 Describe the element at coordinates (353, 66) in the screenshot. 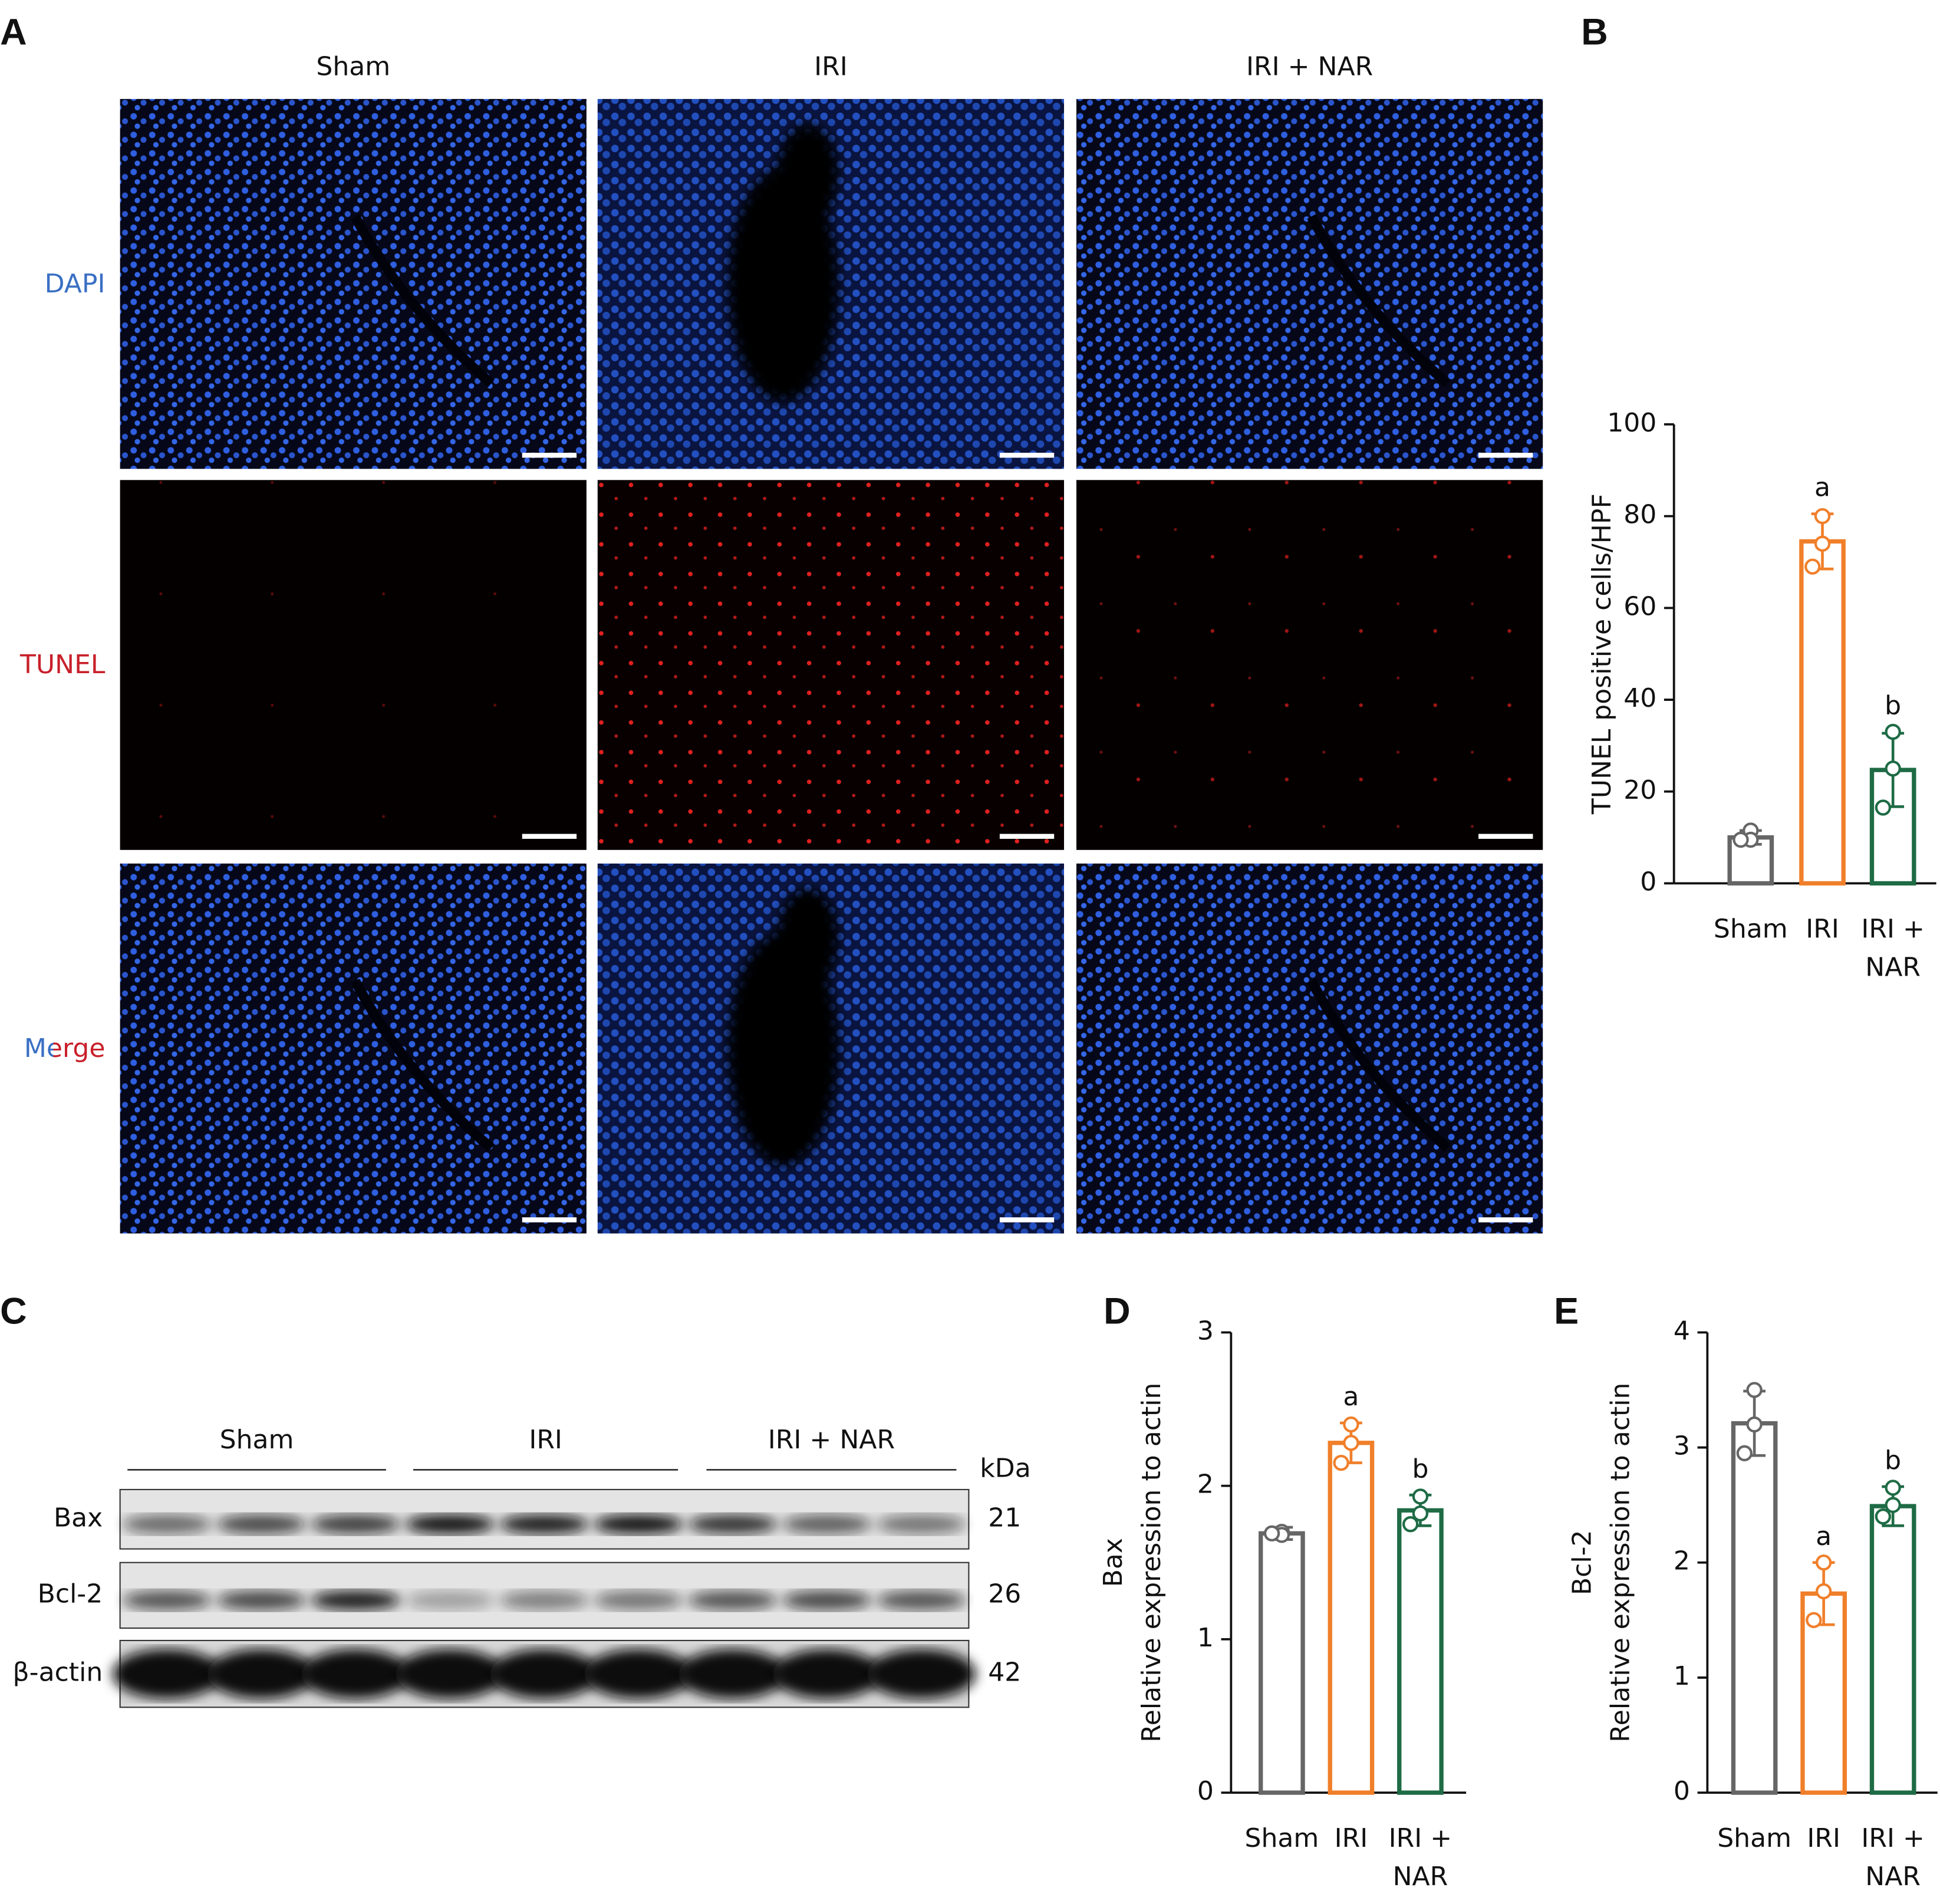

I see `column-label: Sham` at that location.